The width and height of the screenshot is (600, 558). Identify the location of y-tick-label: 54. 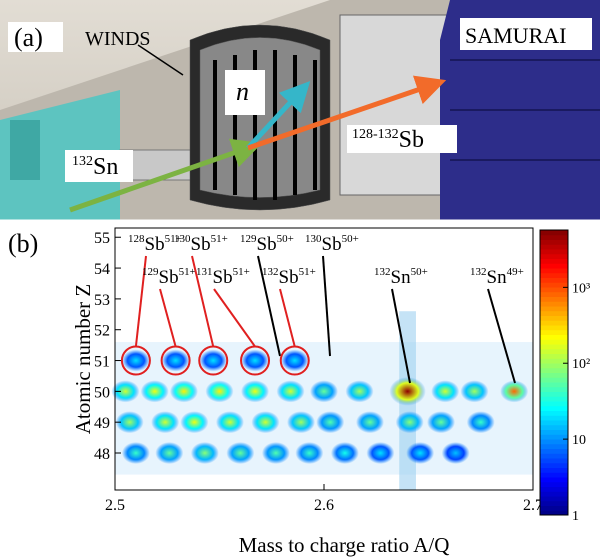
(102, 269).